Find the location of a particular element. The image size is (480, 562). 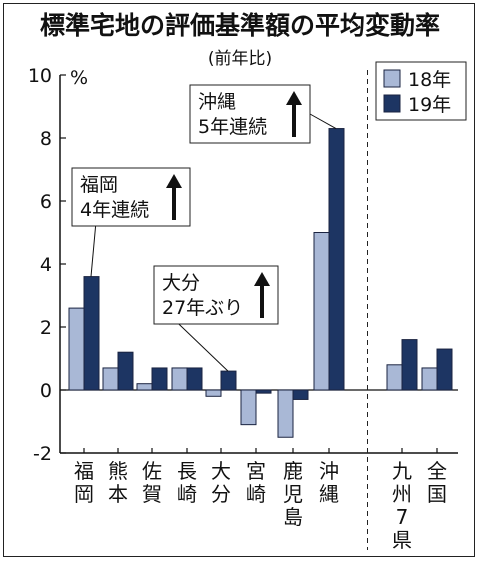

category-label-char: 児 is located at coordinates (293, 494).